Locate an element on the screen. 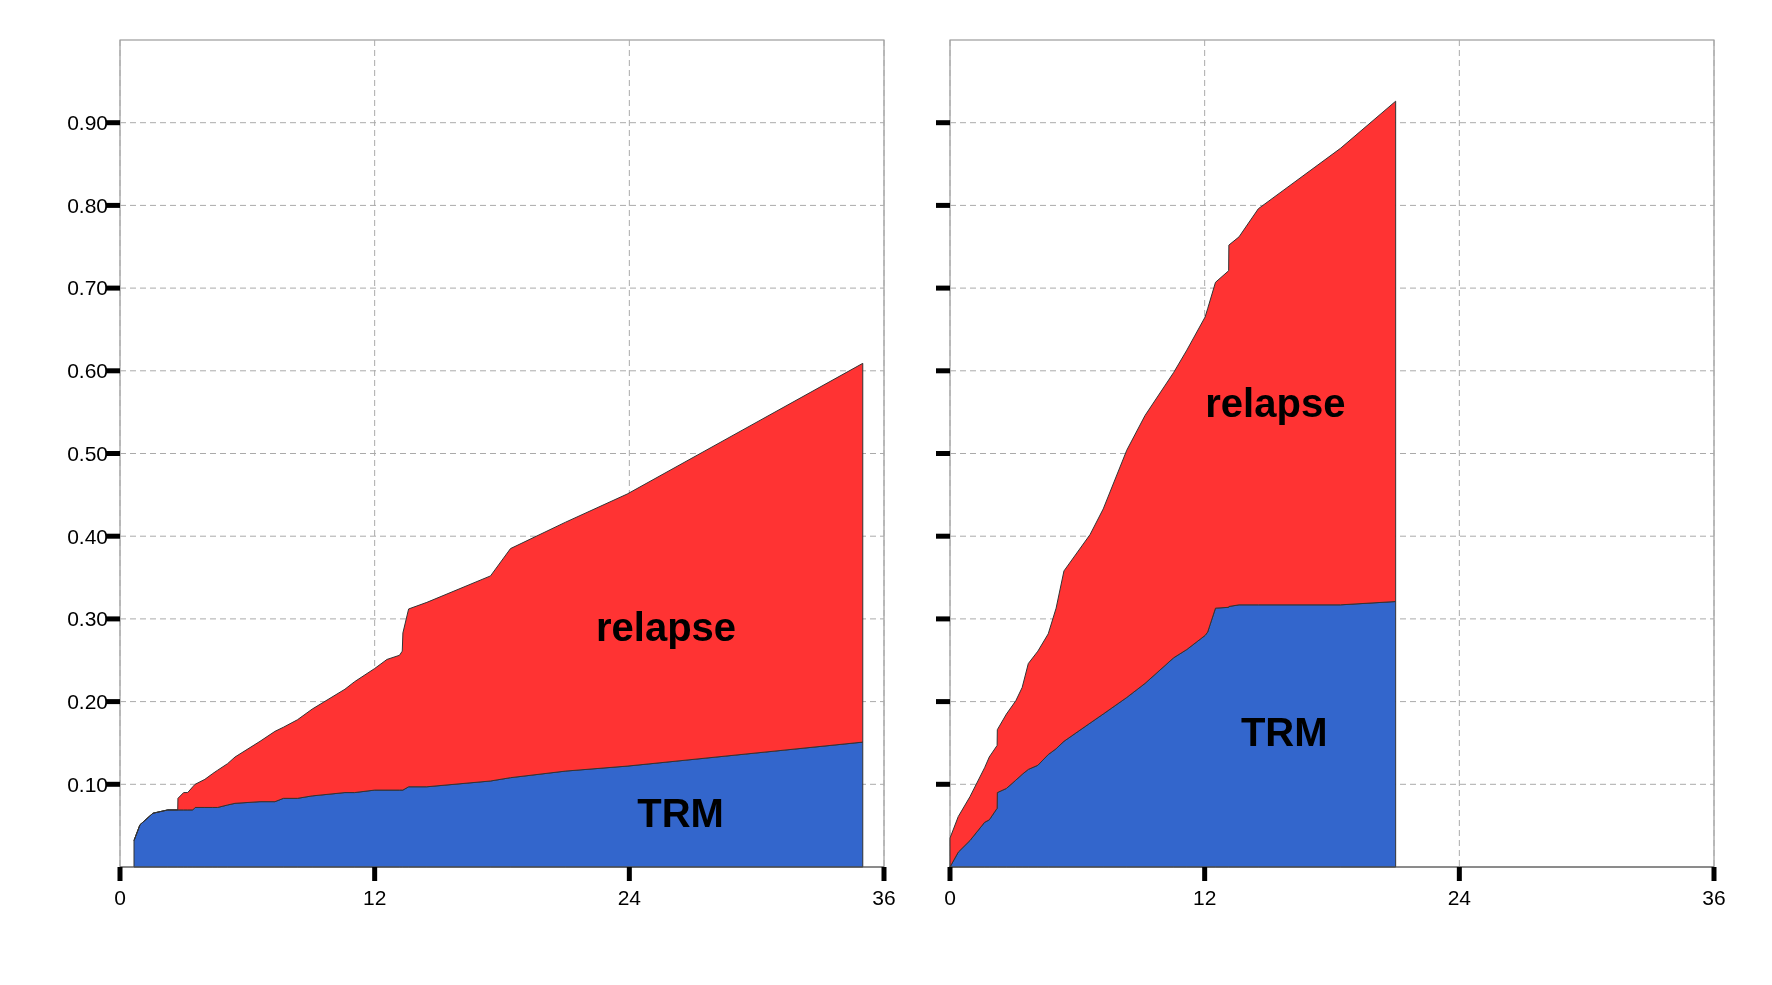 This screenshot has width=1772, height=985. y-tick-label: 0.10 is located at coordinates (87, 784).